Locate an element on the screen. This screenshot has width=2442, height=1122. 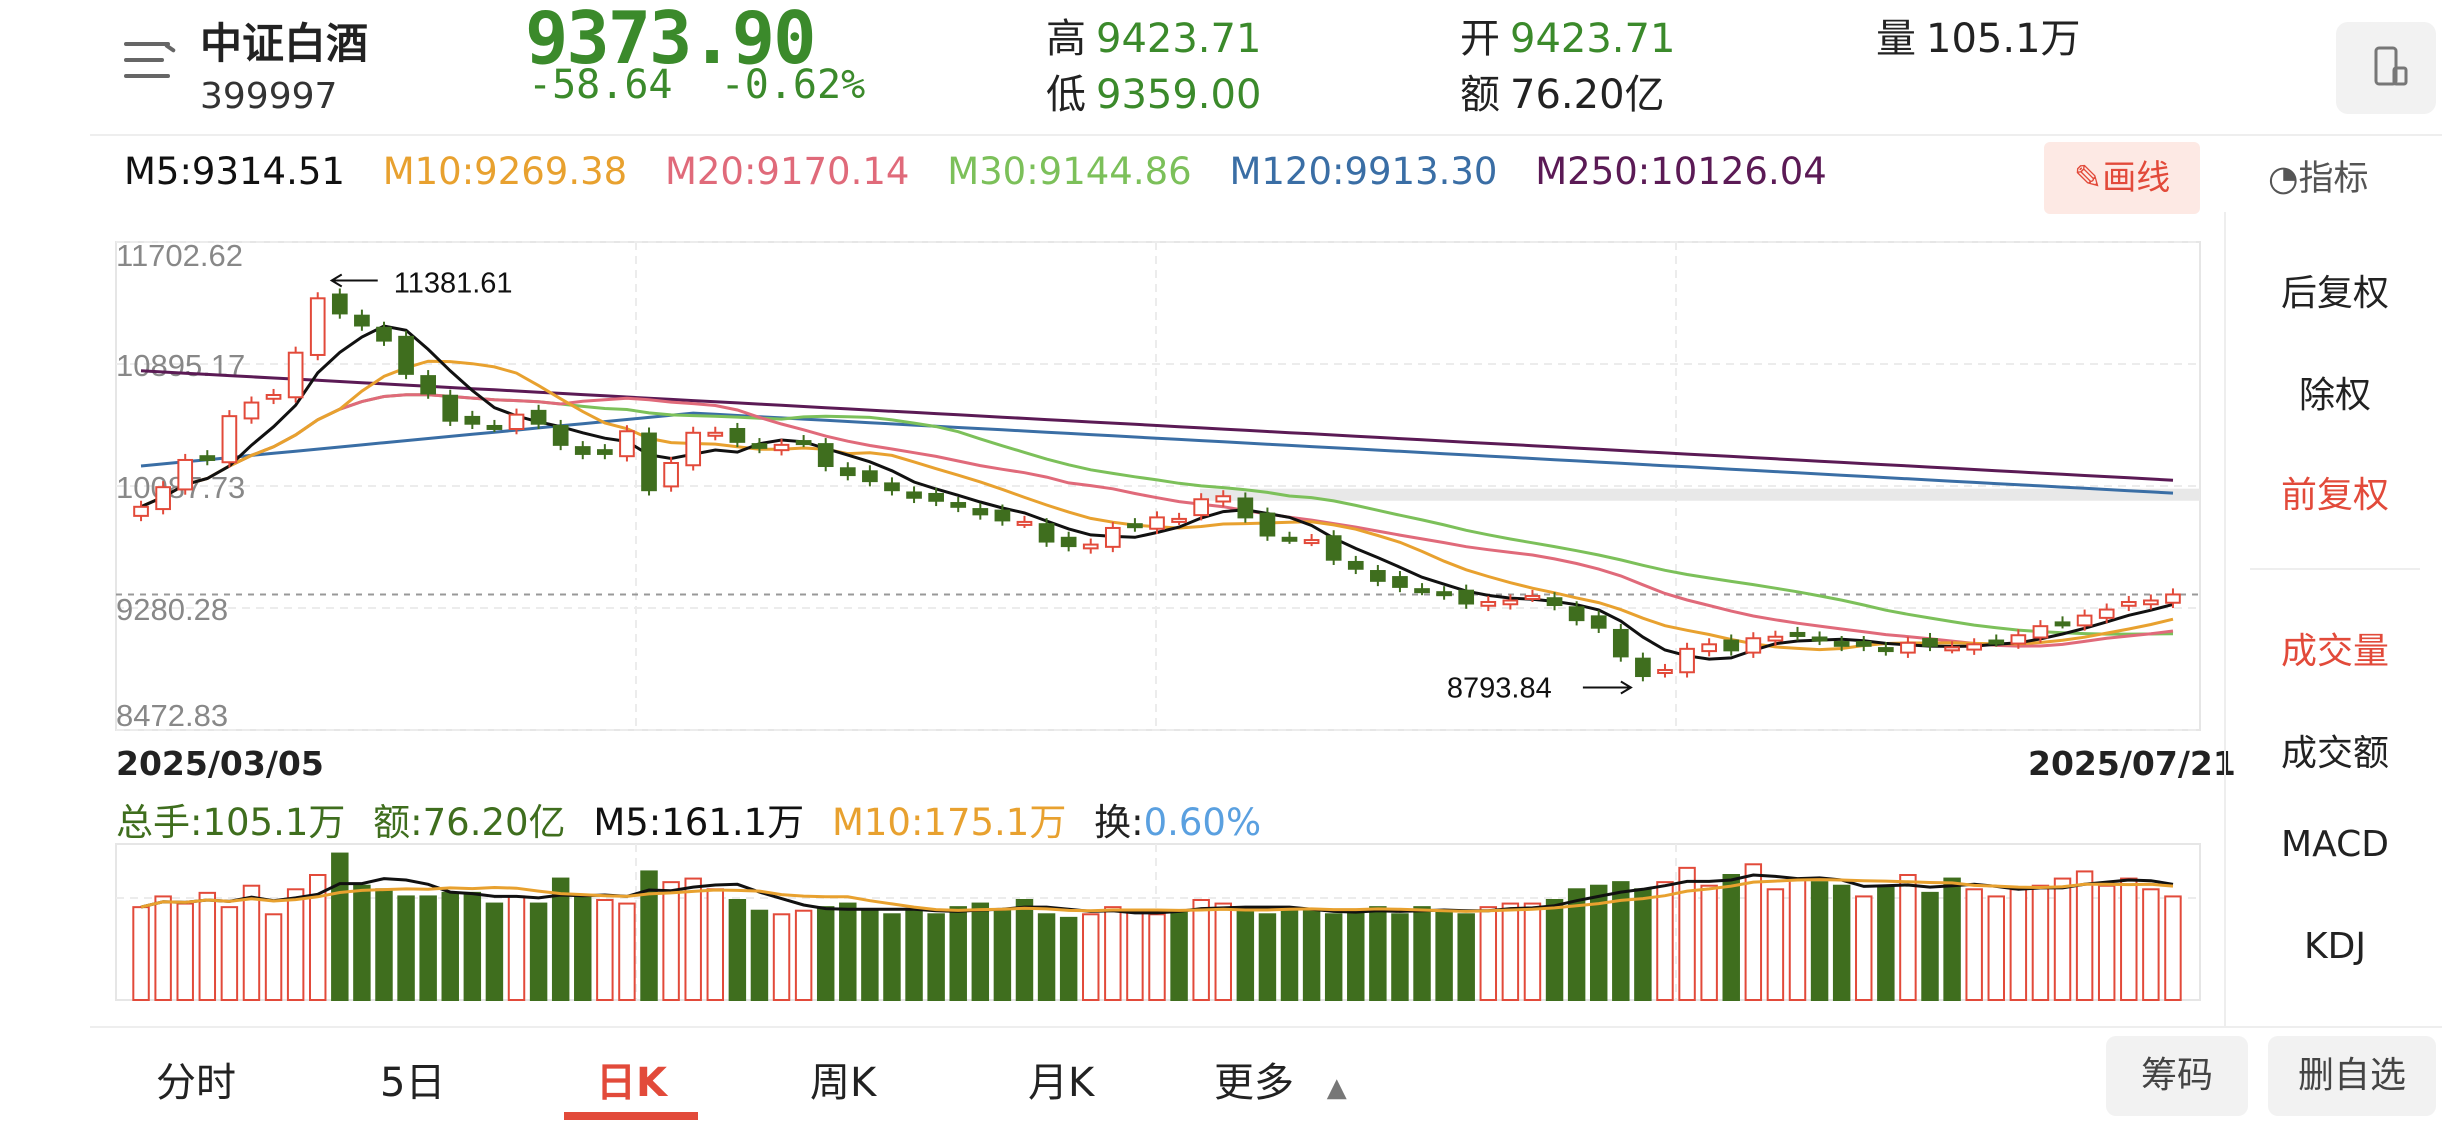
indicator-button: ◔指标 is located at coordinates (2318, 175).